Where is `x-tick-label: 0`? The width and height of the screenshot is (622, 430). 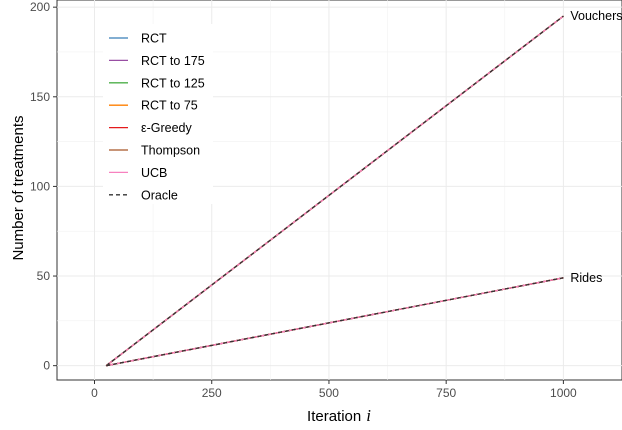
x-tick-label: 0 is located at coordinates (94, 393).